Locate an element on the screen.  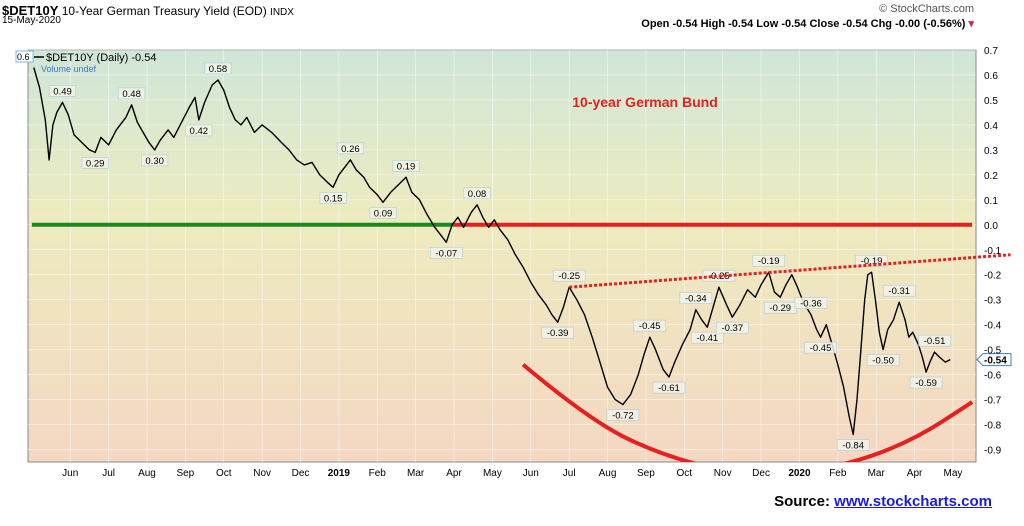
price-label: -0.07 is located at coordinates (447, 253).